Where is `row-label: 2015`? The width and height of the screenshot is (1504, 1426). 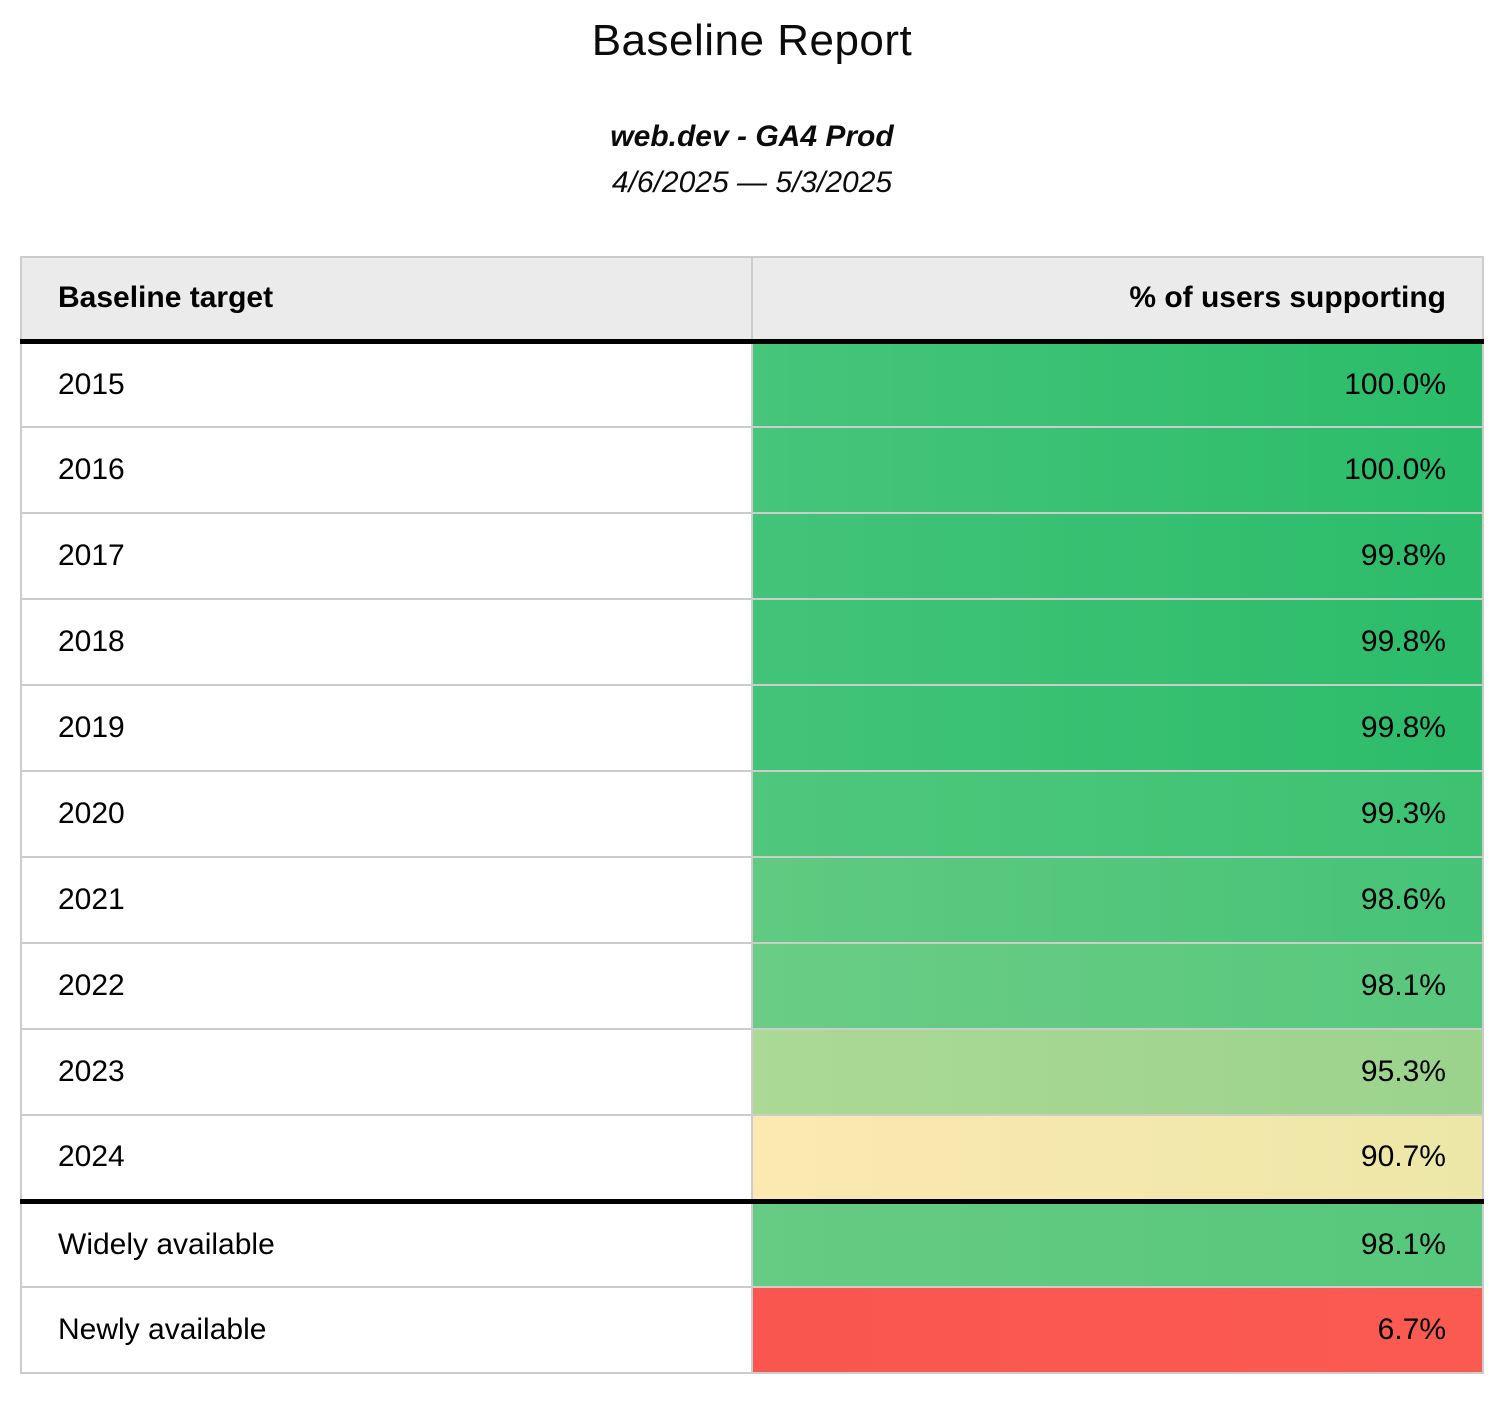 row-label: 2015 is located at coordinates (386, 384).